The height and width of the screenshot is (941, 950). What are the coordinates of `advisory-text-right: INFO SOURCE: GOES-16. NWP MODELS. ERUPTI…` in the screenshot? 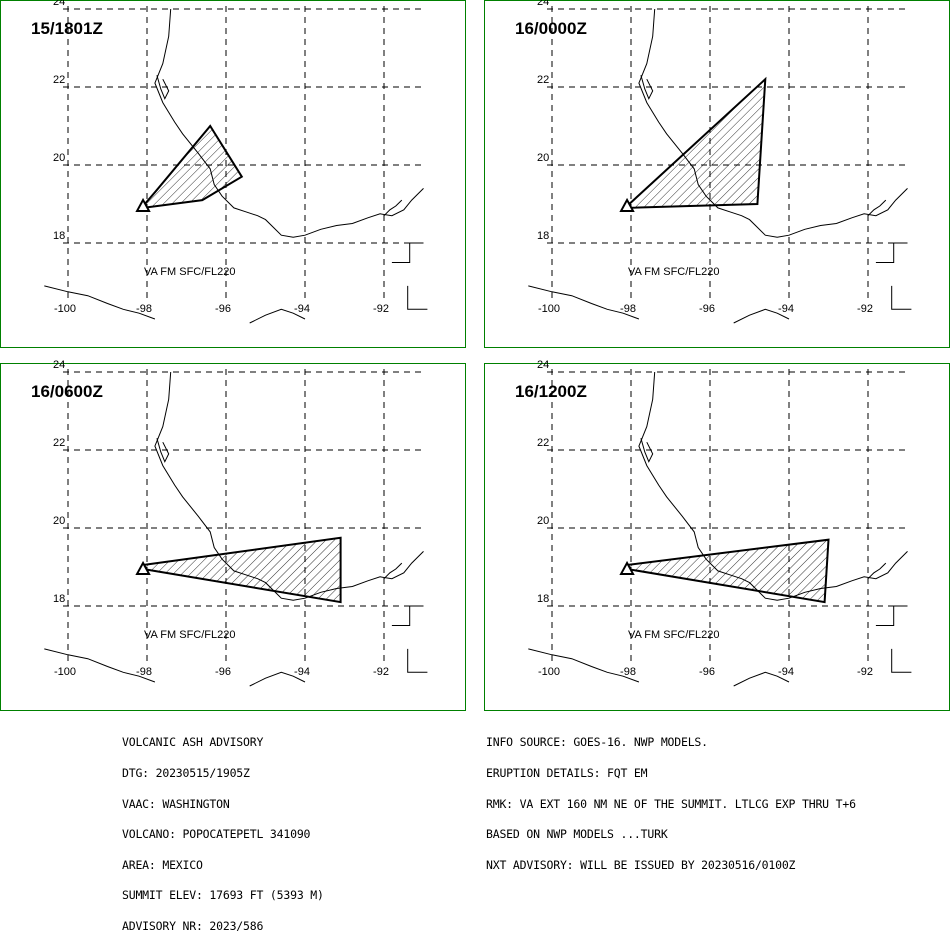 It's located at (671, 798).